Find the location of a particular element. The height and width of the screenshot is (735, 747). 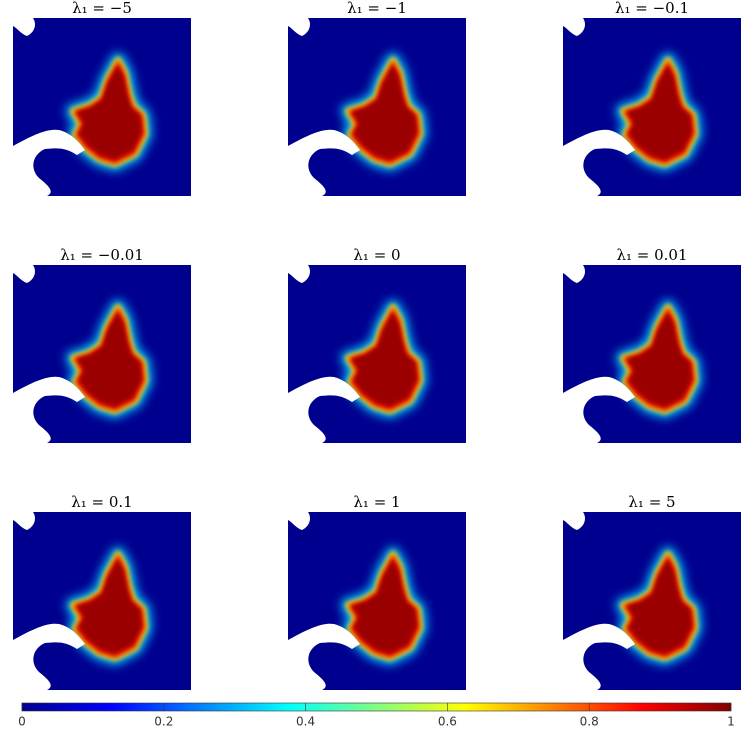

x-tick-label: 0 is located at coordinates (22, 722).